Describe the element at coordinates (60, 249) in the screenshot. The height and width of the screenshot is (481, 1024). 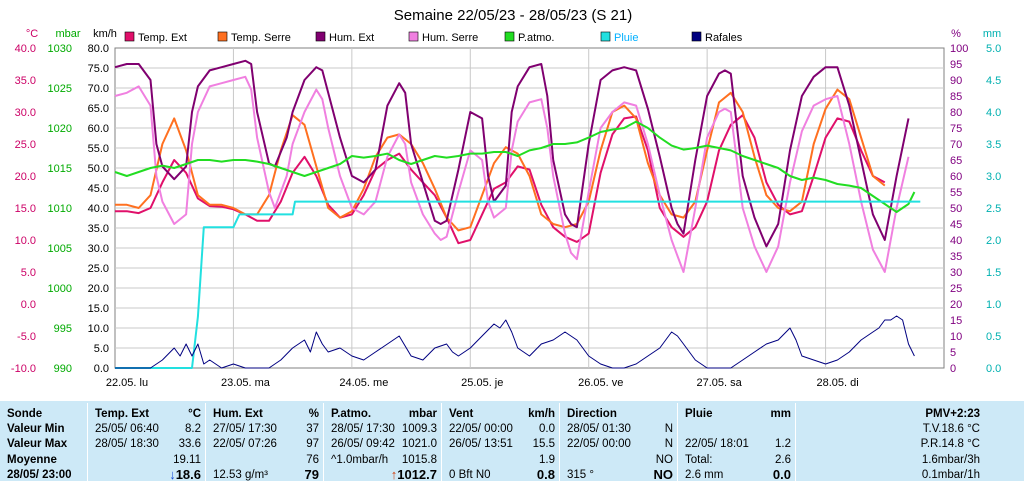
I see `pressure-axis-label: 1005` at that location.